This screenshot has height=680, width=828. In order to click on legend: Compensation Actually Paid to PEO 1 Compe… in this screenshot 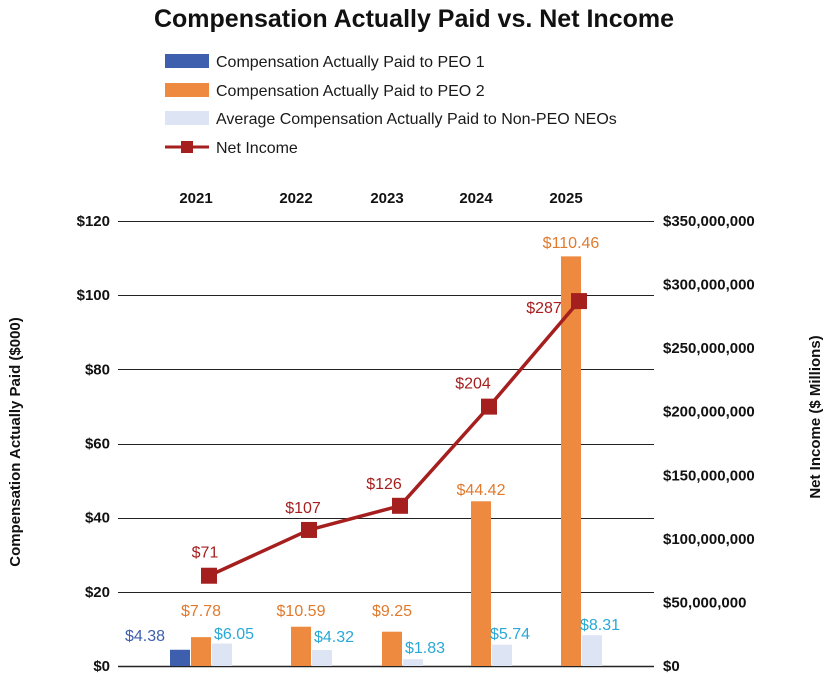, I will do `click(391, 105)`.